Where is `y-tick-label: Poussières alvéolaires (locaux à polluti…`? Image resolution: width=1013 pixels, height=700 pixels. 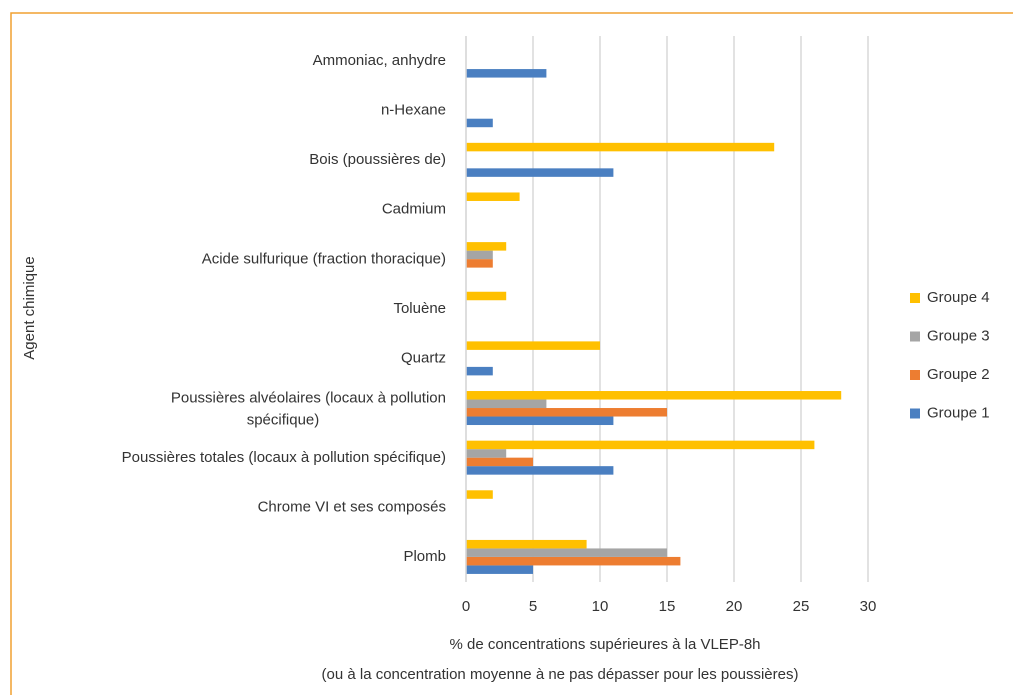 y-tick-label: Poussières alvéolaires (locaux à polluti… is located at coordinates (308, 408).